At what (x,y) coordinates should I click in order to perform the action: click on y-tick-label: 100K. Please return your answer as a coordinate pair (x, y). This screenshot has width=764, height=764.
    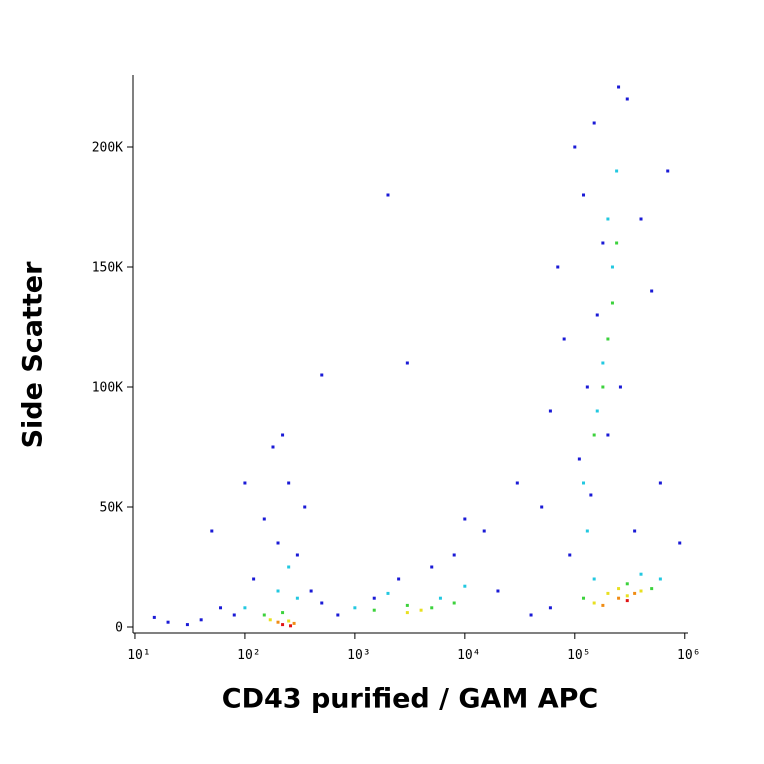
    Looking at the image, I should click on (107, 388).